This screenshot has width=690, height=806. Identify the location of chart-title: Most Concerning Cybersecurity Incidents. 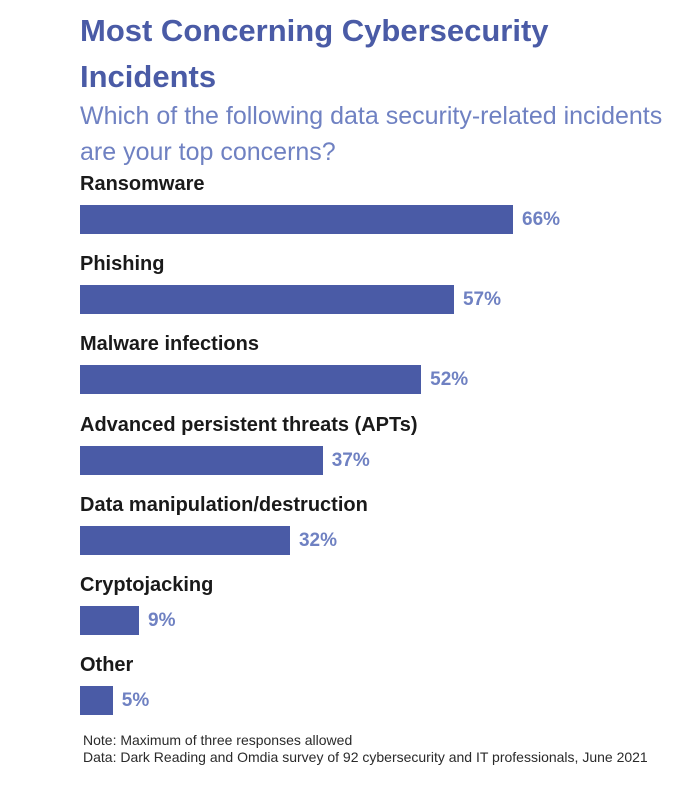
(314, 53).